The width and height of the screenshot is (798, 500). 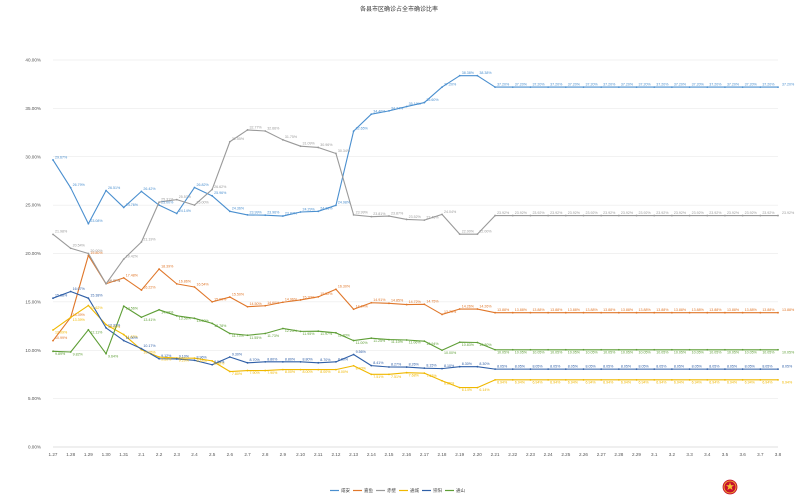 I want to click on data-label: 16.87%, so click(x=114, y=281).